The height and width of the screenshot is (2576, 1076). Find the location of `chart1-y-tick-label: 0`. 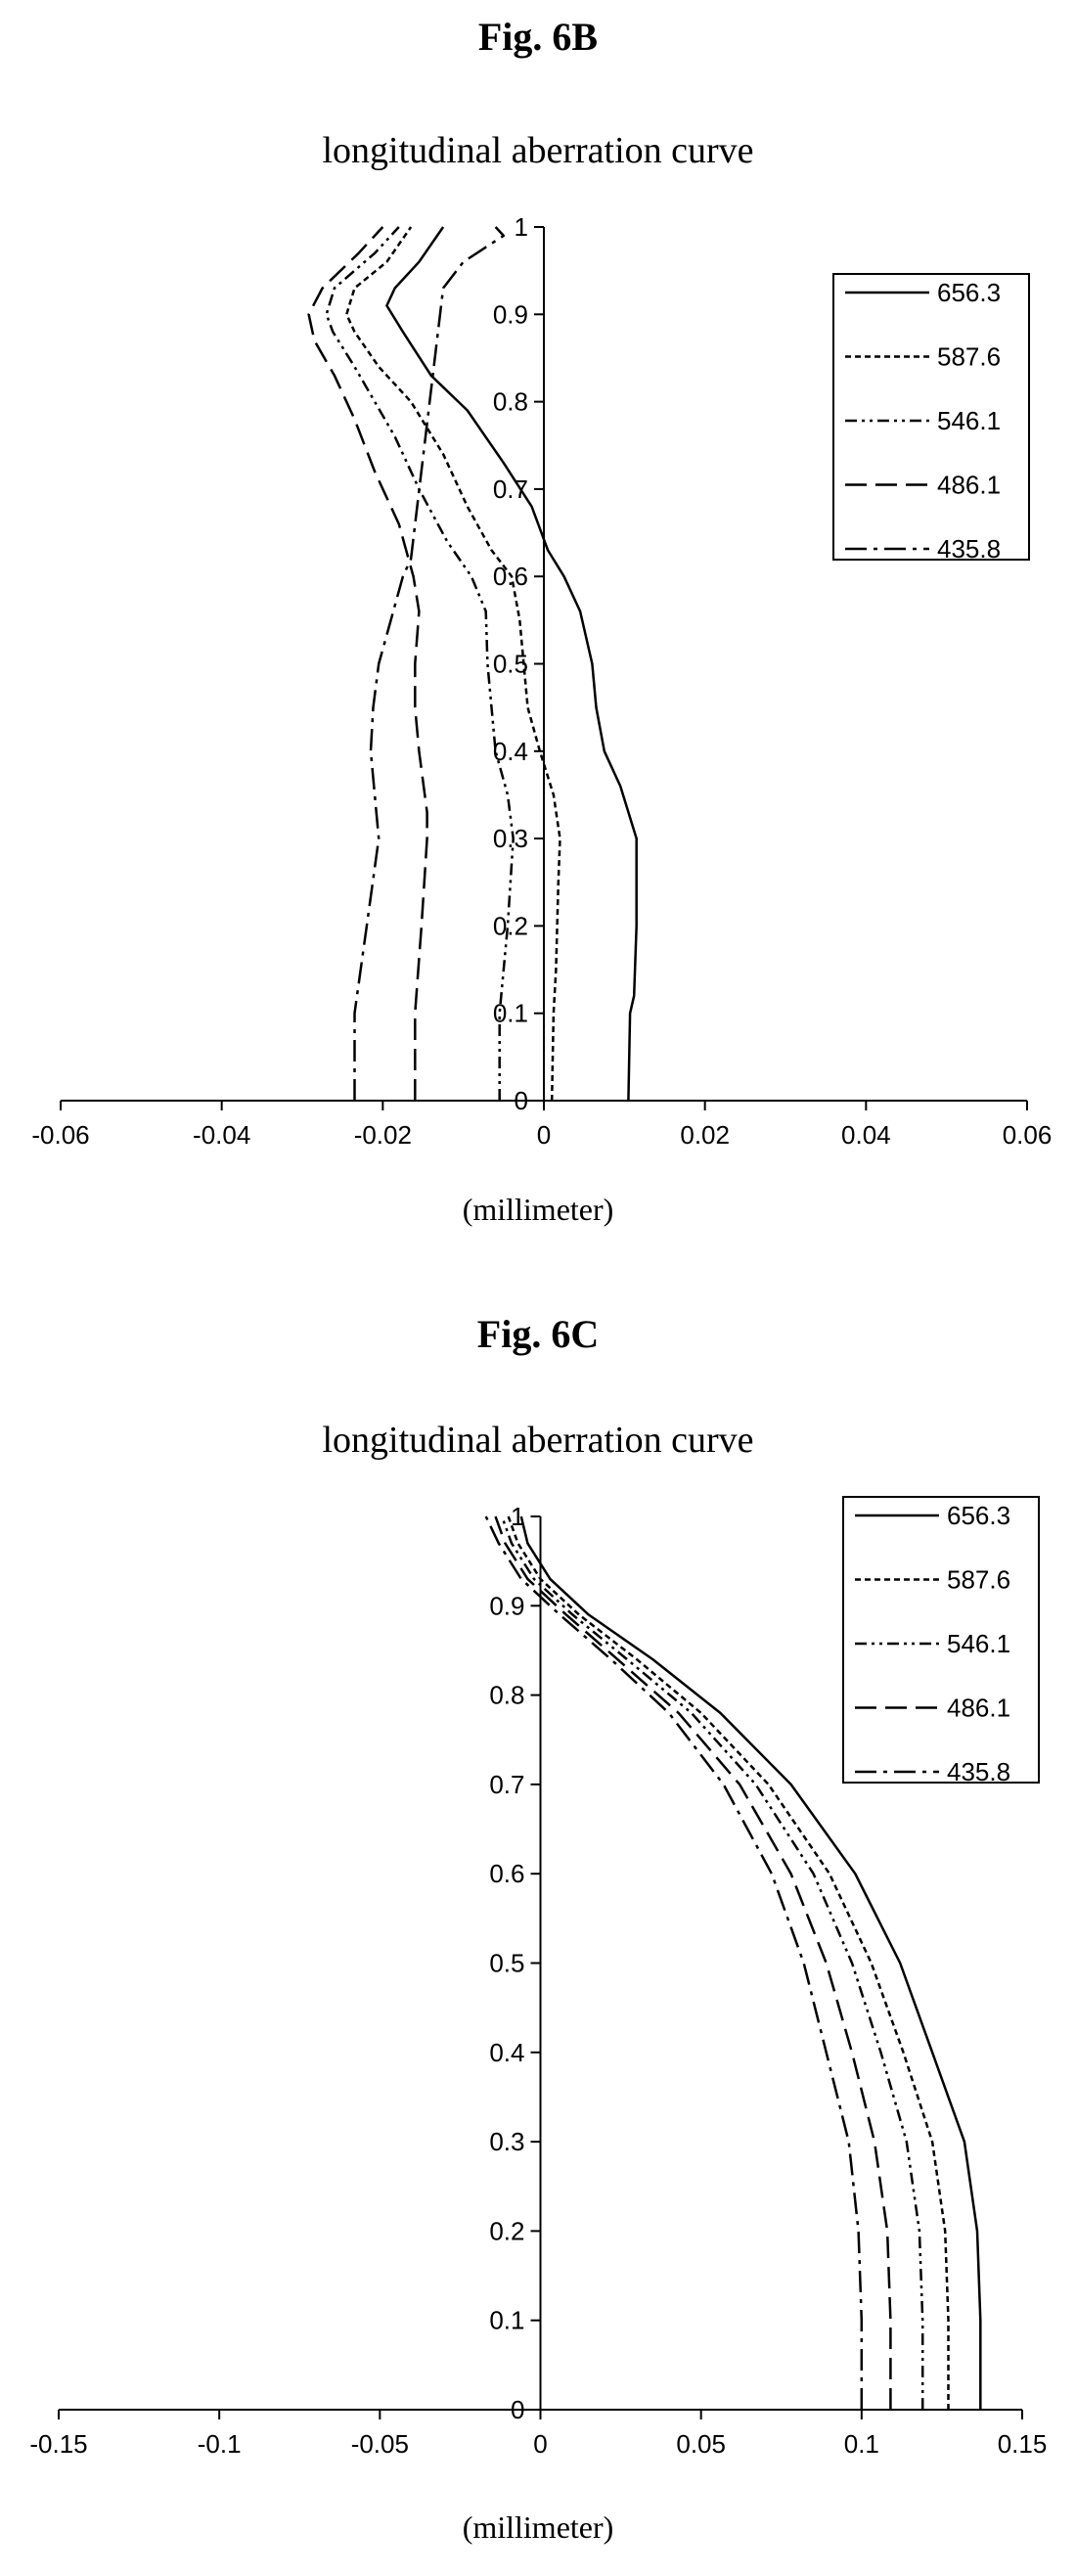

chart1-y-tick-label: 0 is located at coordinates (517, 2409).